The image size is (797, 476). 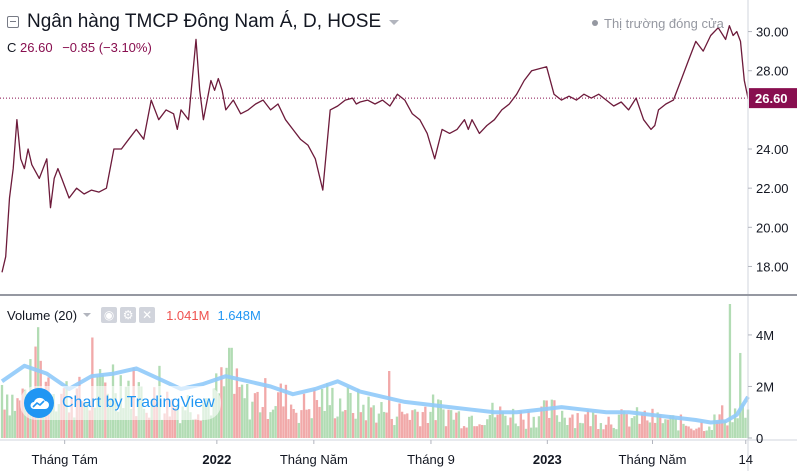 I want to click on price-tick-label: 24.00, so click(x=772, y=149).